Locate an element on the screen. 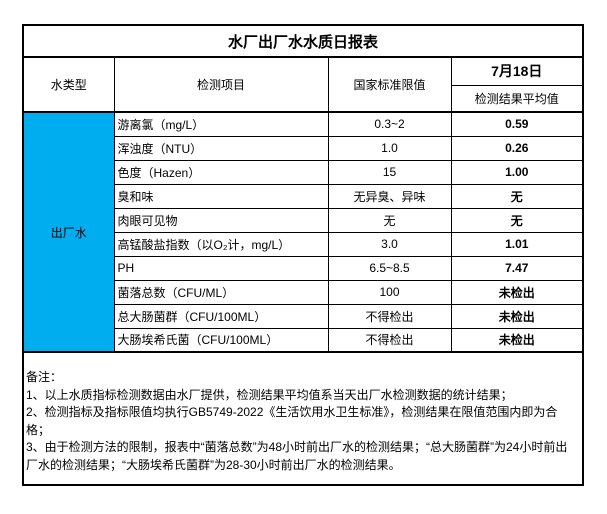  test-item: 游离氯（mg/L） is located at coordinates (221, 124).